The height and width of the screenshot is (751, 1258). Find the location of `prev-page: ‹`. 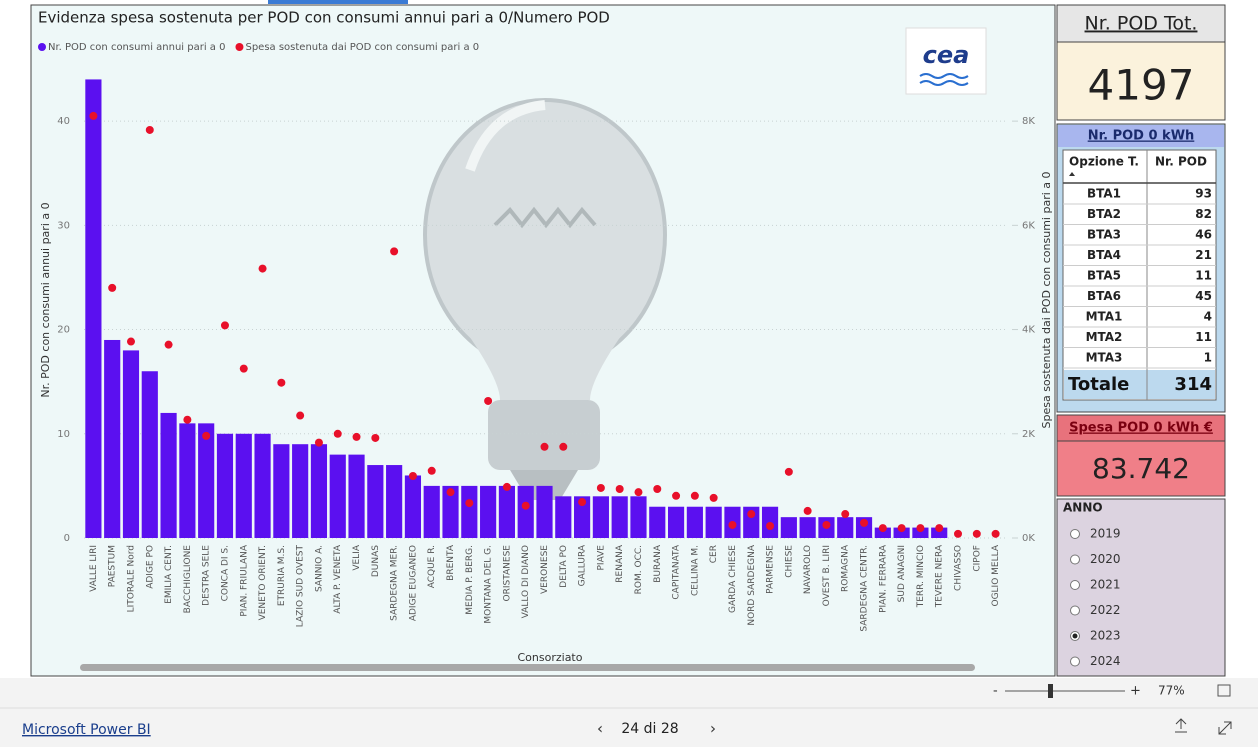

prev-page: ‹ is located at coordinates (600, 729).